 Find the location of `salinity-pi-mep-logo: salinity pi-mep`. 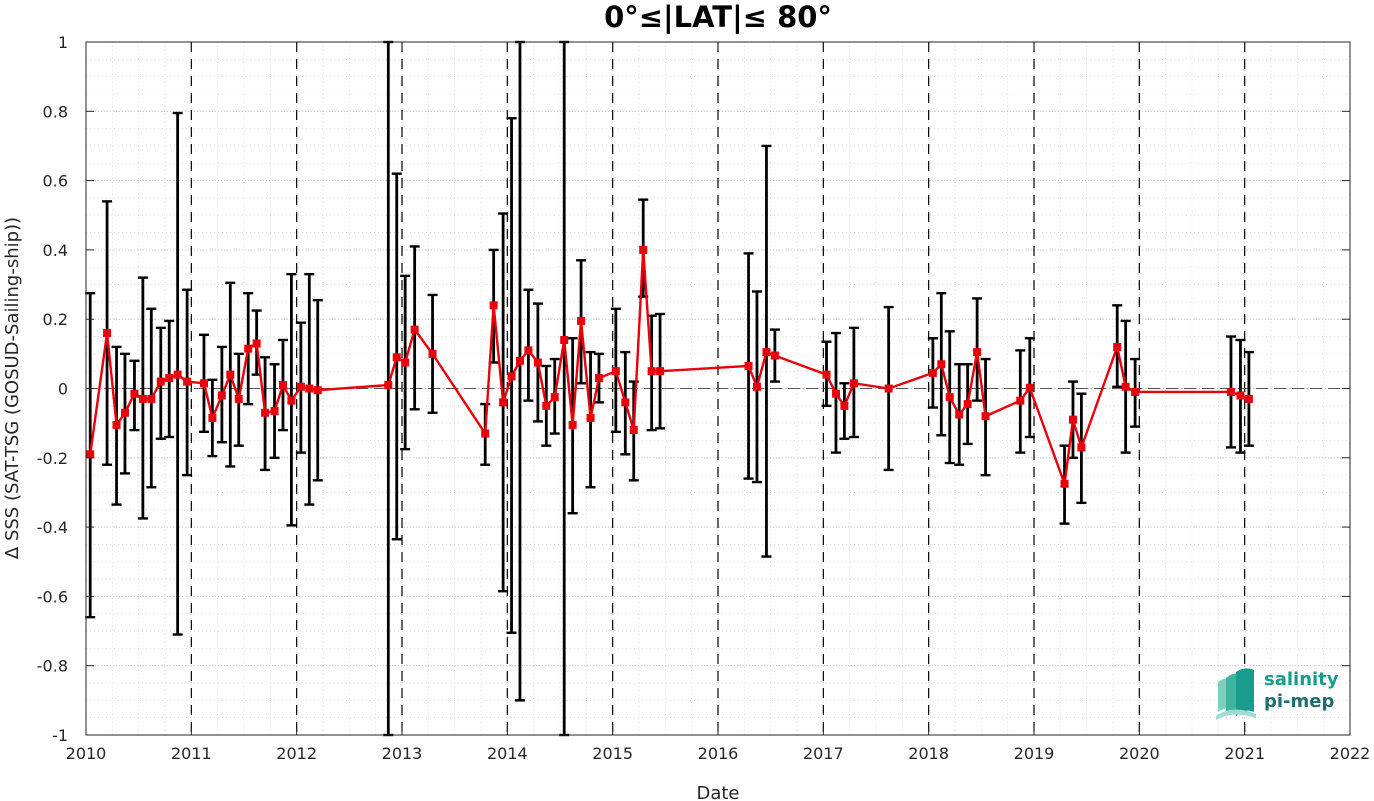

salinity-pi-mep-logo: salinity pi-mep is located at coordinates (1277, 694).